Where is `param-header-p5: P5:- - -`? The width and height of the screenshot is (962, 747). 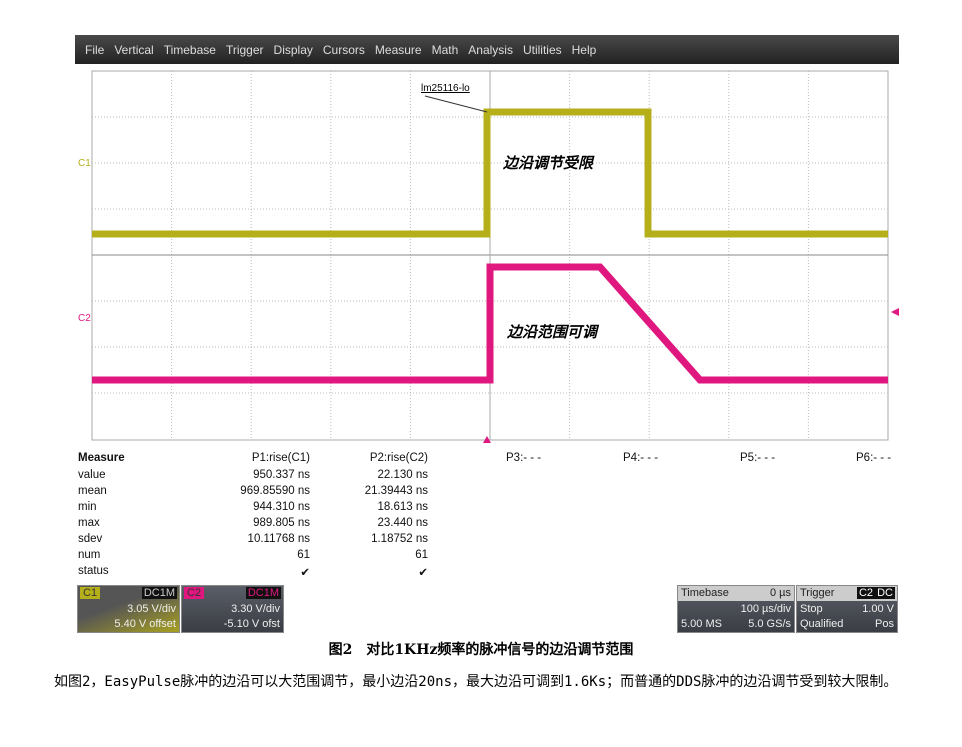 param-header-p5: P5:- - - is located at coordinates (758, 458).